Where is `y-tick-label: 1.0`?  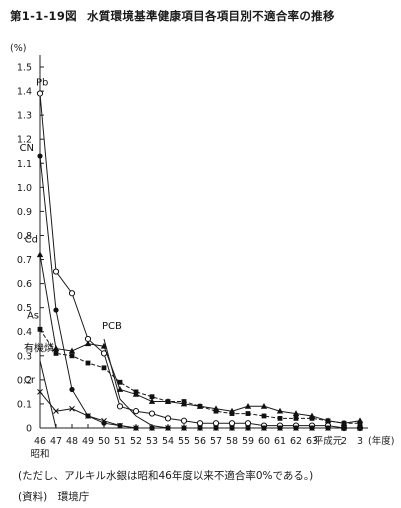
y-tick-label: 1.0 is located at coordinates (24, 188).